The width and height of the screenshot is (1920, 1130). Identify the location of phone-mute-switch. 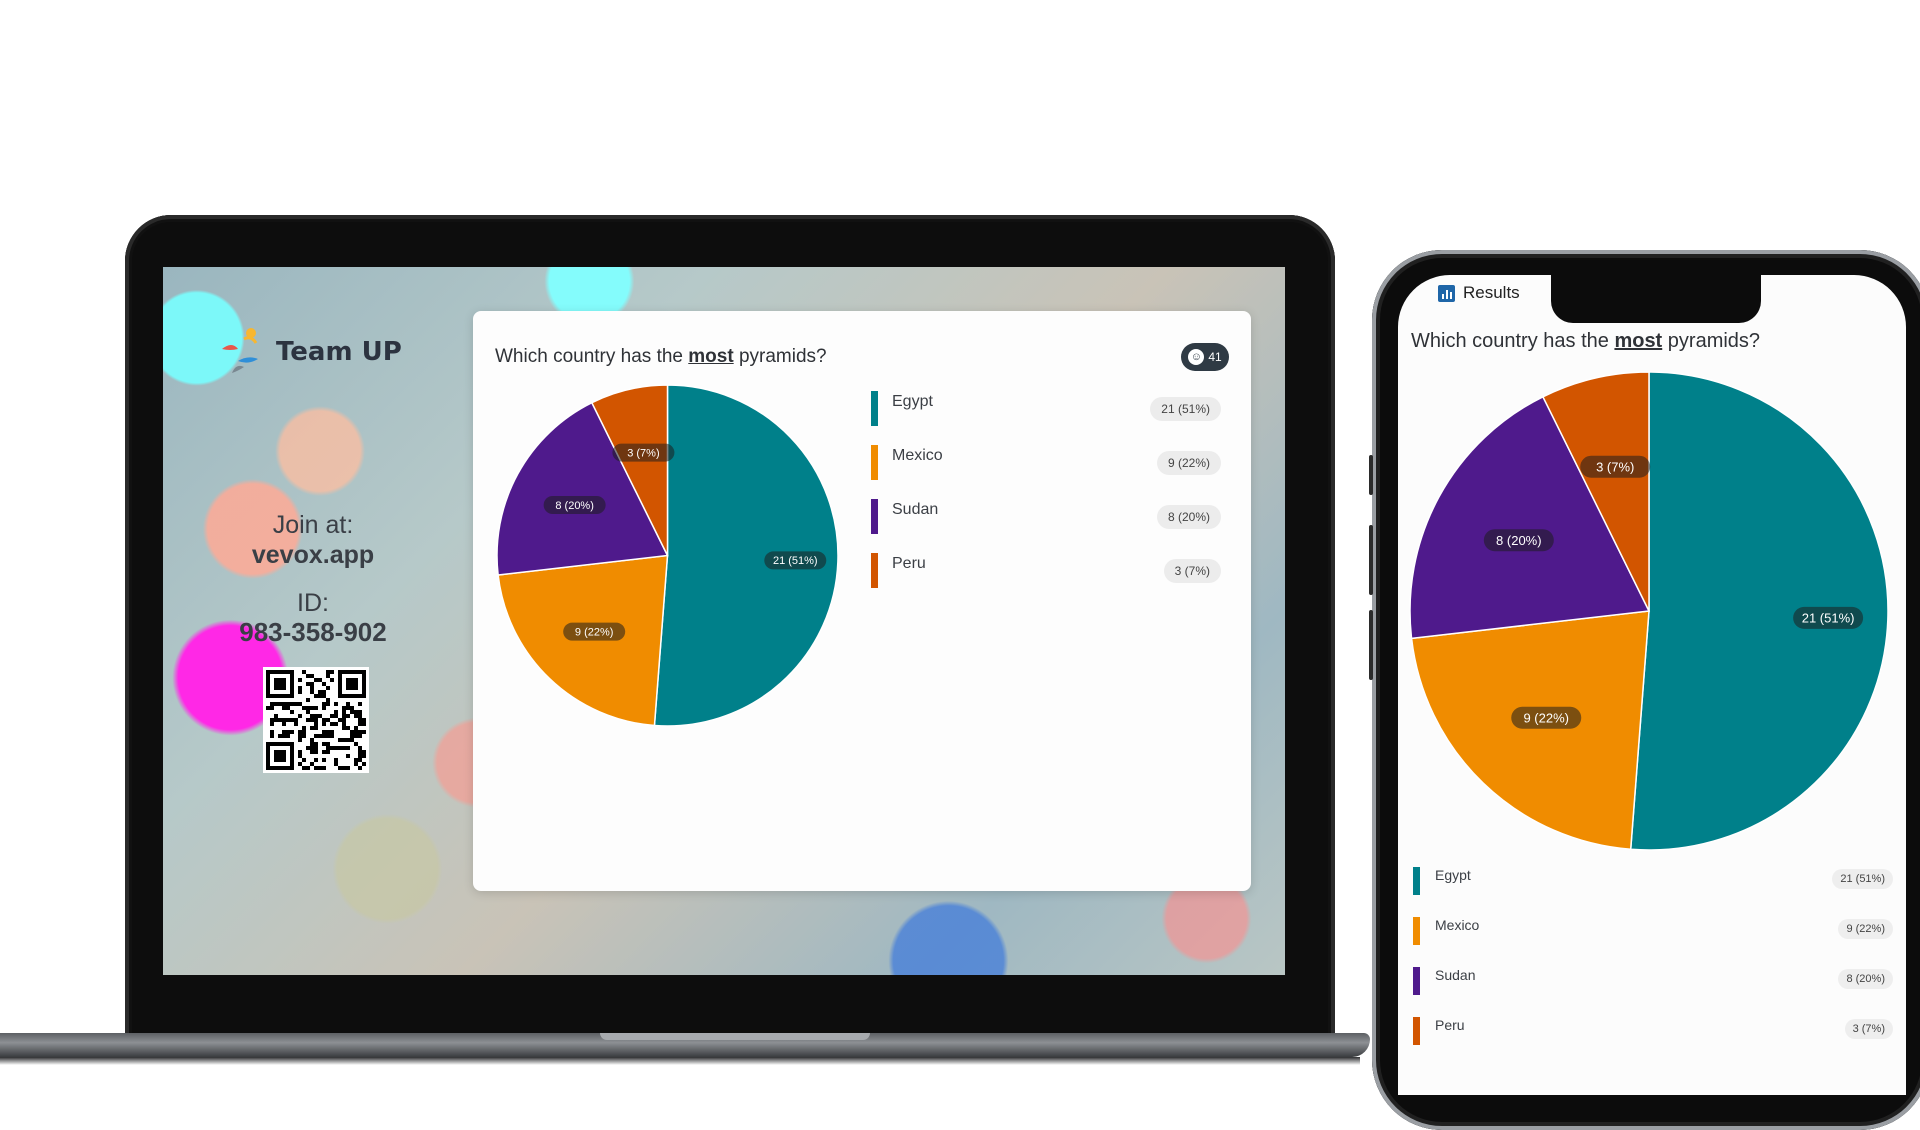
(1371, 475).